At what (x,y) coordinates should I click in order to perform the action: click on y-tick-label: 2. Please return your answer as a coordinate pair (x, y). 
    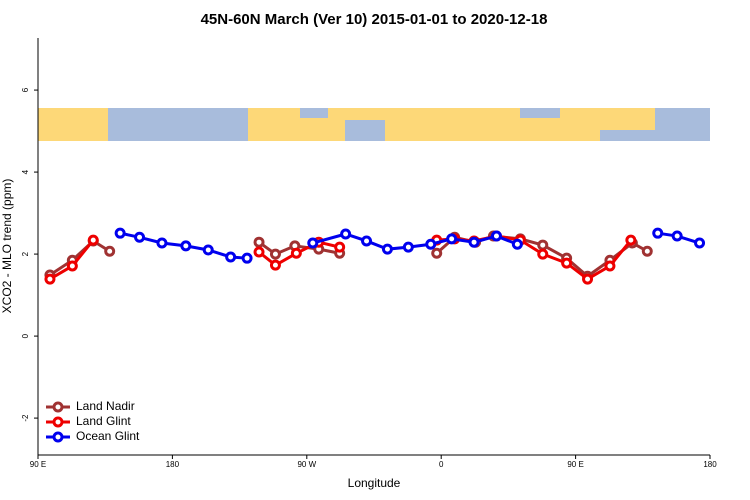
    Looking at the image, I should click on (25, 253).